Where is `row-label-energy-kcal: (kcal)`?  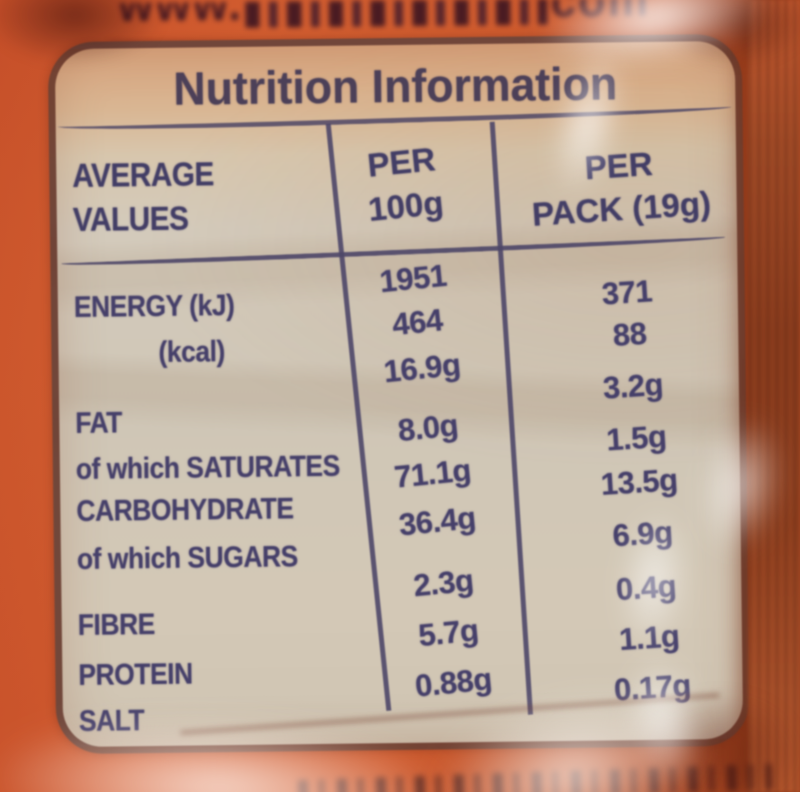 row-label-energy-kcal: (kcal) is located at coordinates (192, 352).